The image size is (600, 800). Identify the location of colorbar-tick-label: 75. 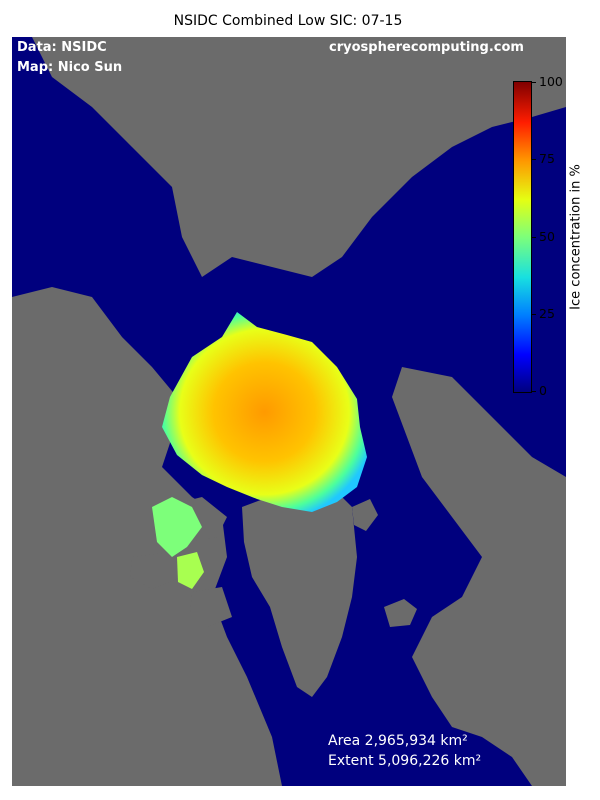
(547, 158).